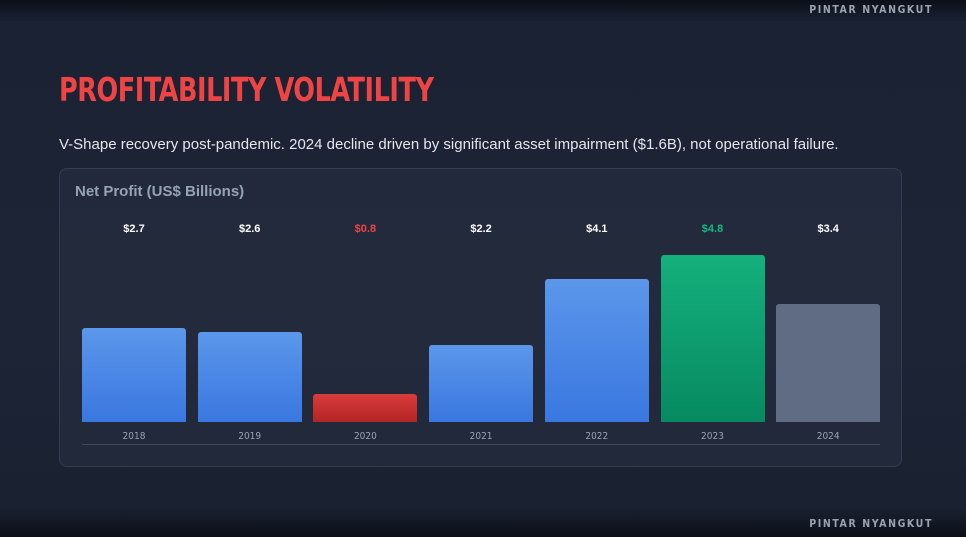 The image size is (966, 537). I want to click on top-bar, so click(483, 11).